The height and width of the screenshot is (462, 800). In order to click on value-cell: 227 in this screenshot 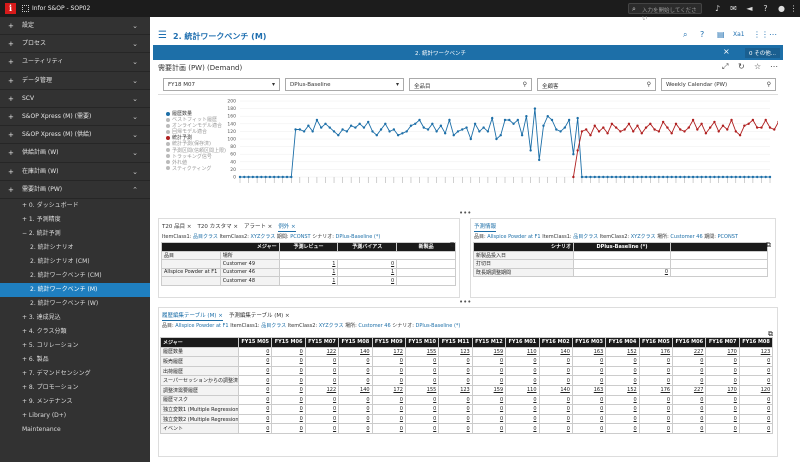, I will do `click(689, 390)`.